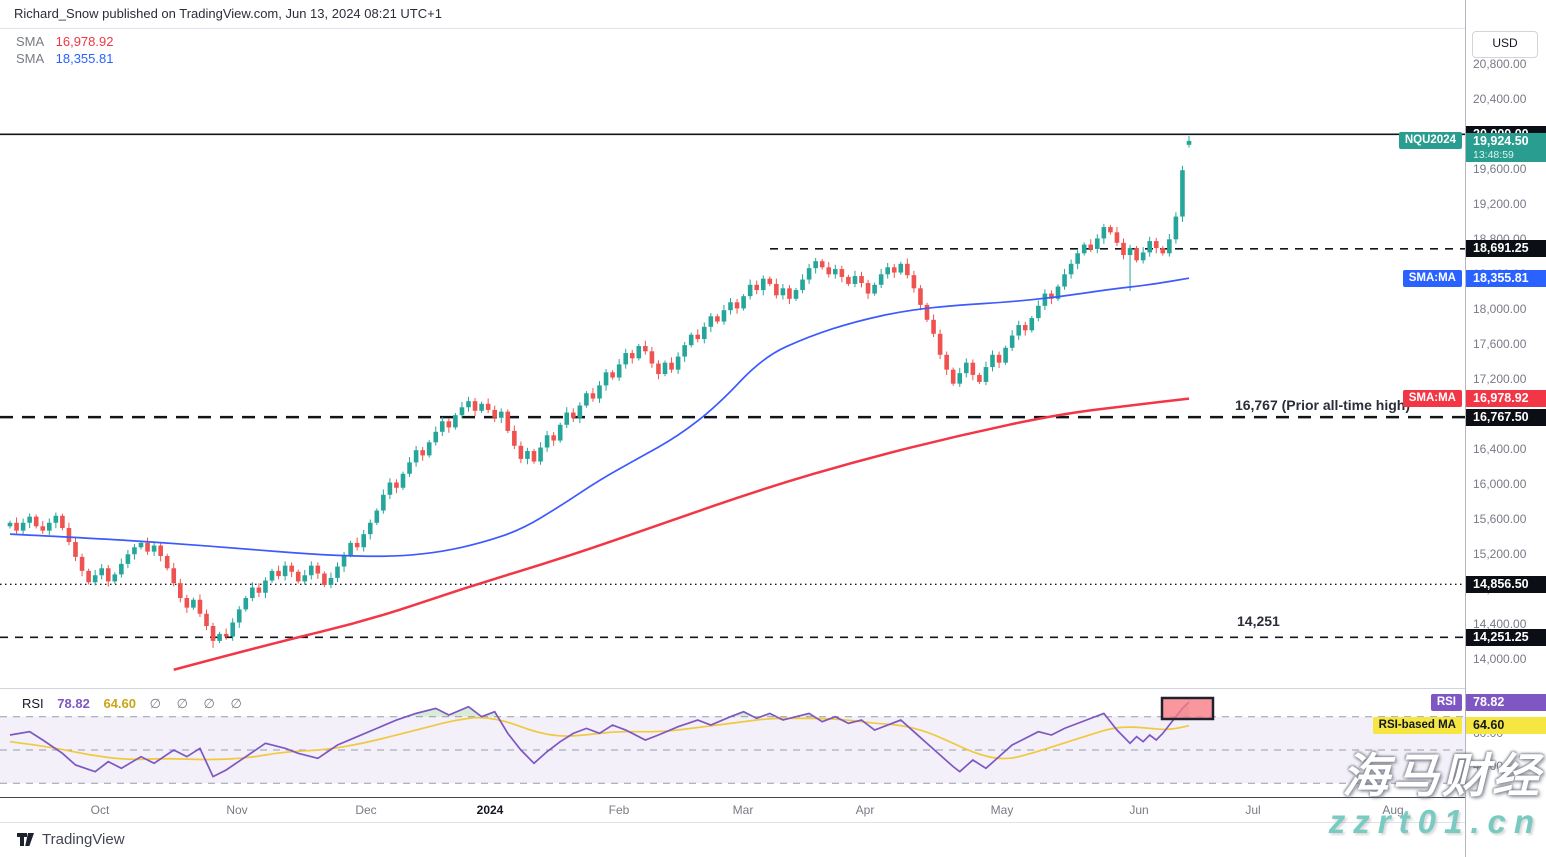  What do you see at coordinates (64, 58) in the screenshot?
I see `sma-fast-legend-row: SMA 18,355.81` at bounding box center [64, 58].